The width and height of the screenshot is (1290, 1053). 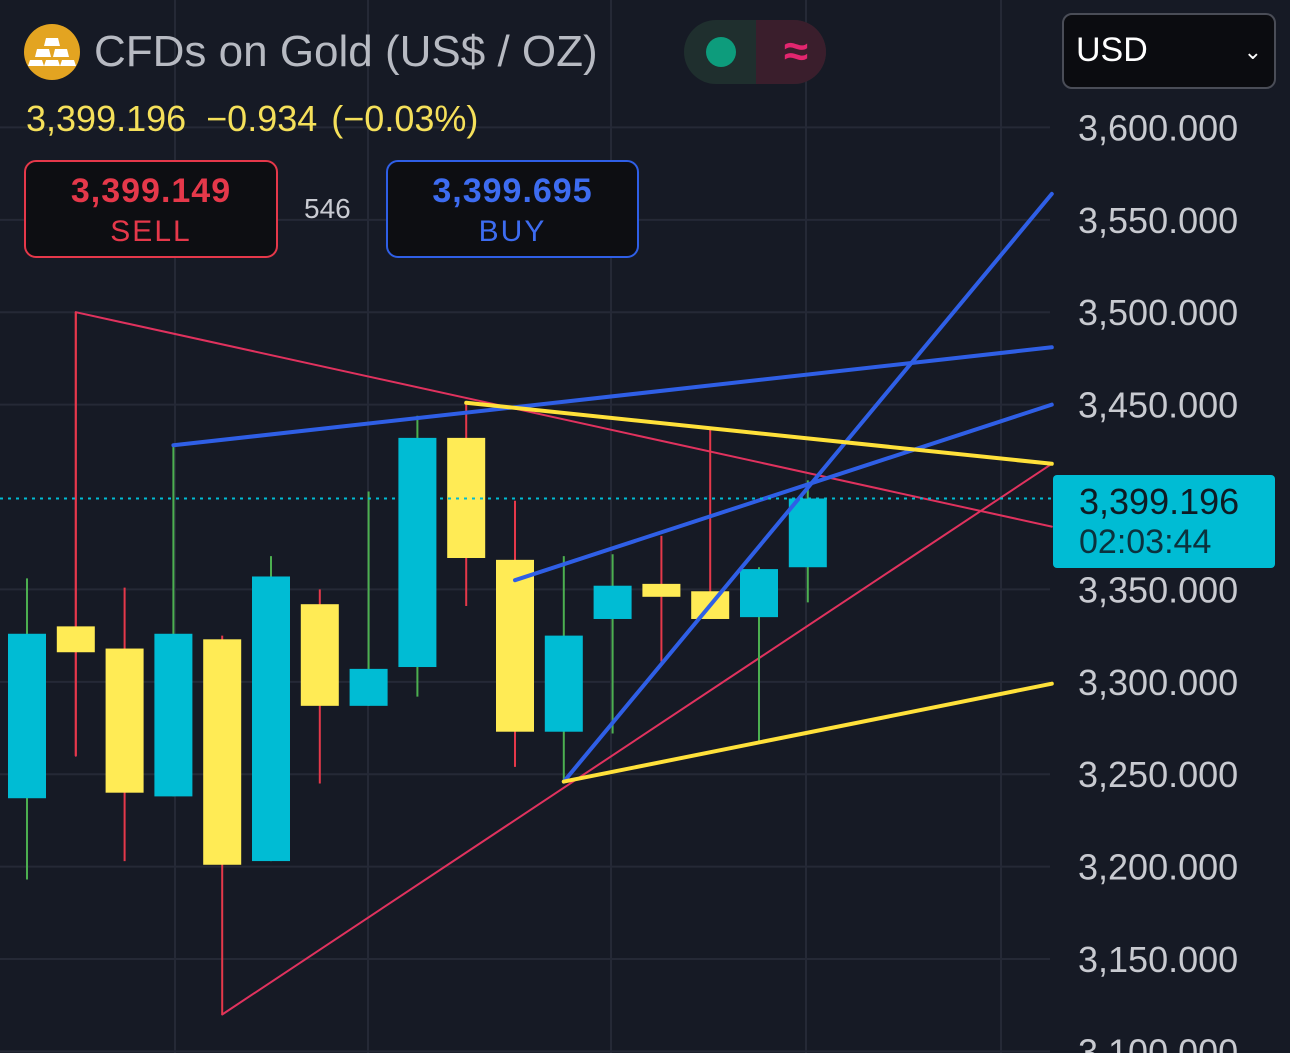 What do you see at coordinates (1158, 220) in the screenshot?
I see `price-tick-label: 3,550.000` at bounding box center [1158, 220].